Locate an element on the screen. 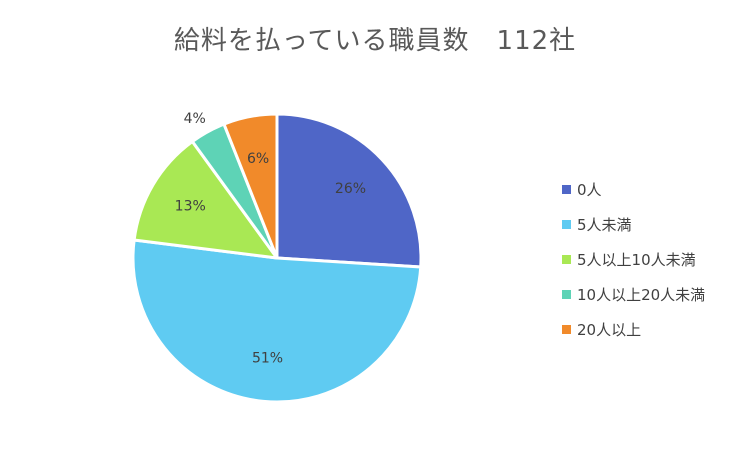 This screenshot has height=450, width=750. pie-slice-5to10 is located at coordinates (205, 200).